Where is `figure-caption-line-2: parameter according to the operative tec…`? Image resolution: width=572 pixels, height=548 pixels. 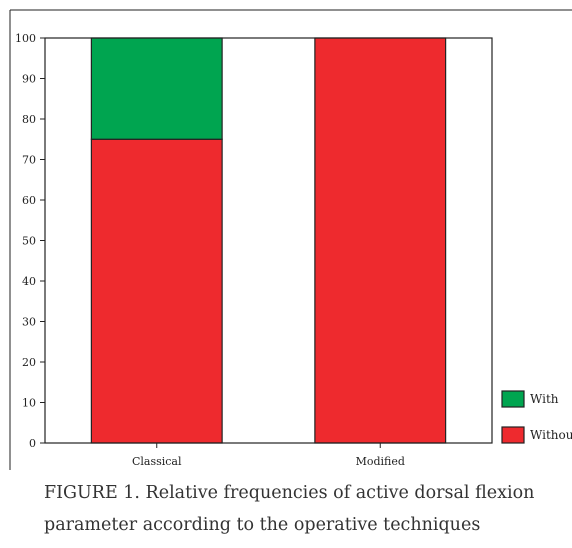 figure-caption-line-2: parameter according to the operative tec… is located at coordinates (262, 525).